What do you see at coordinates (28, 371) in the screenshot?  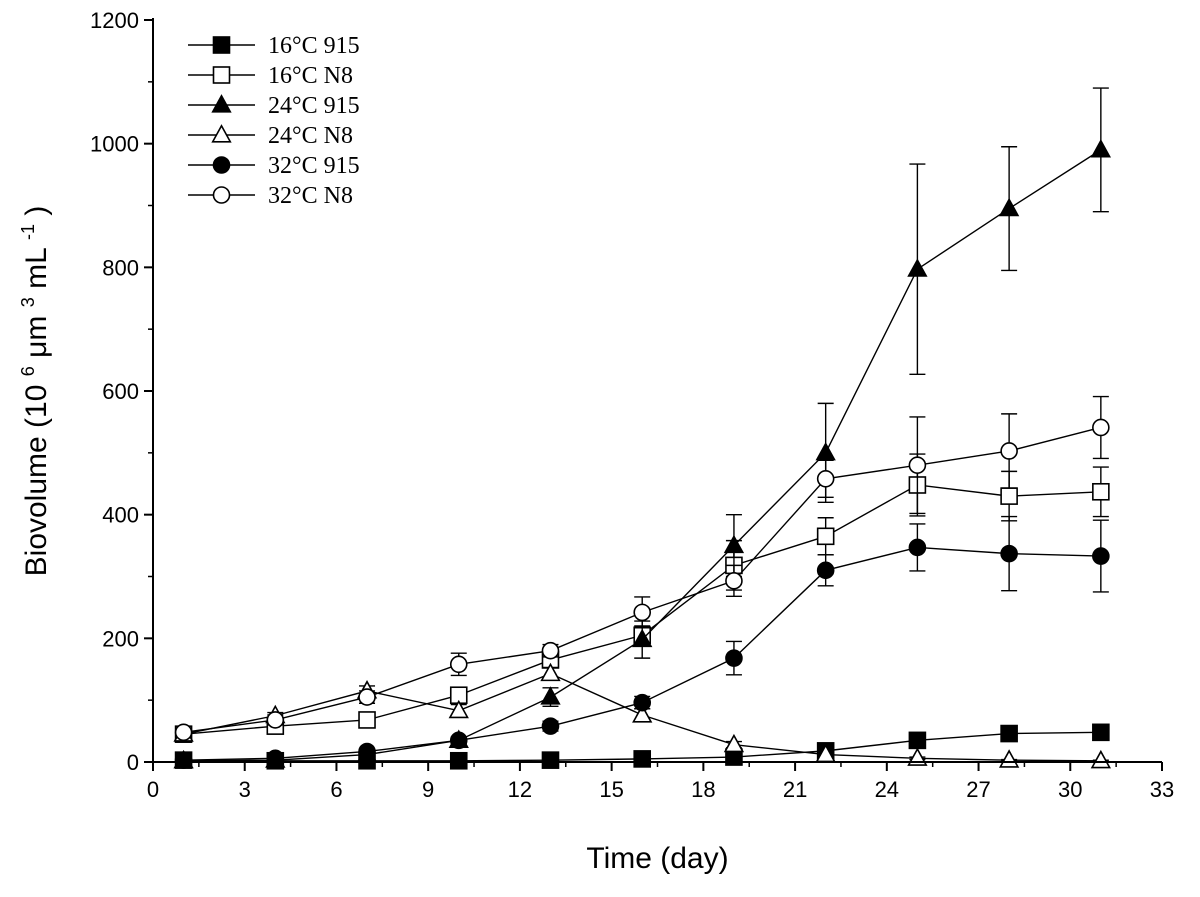 I see `y-axis-title-exp-1: 6` at bounding box center [28, 371].